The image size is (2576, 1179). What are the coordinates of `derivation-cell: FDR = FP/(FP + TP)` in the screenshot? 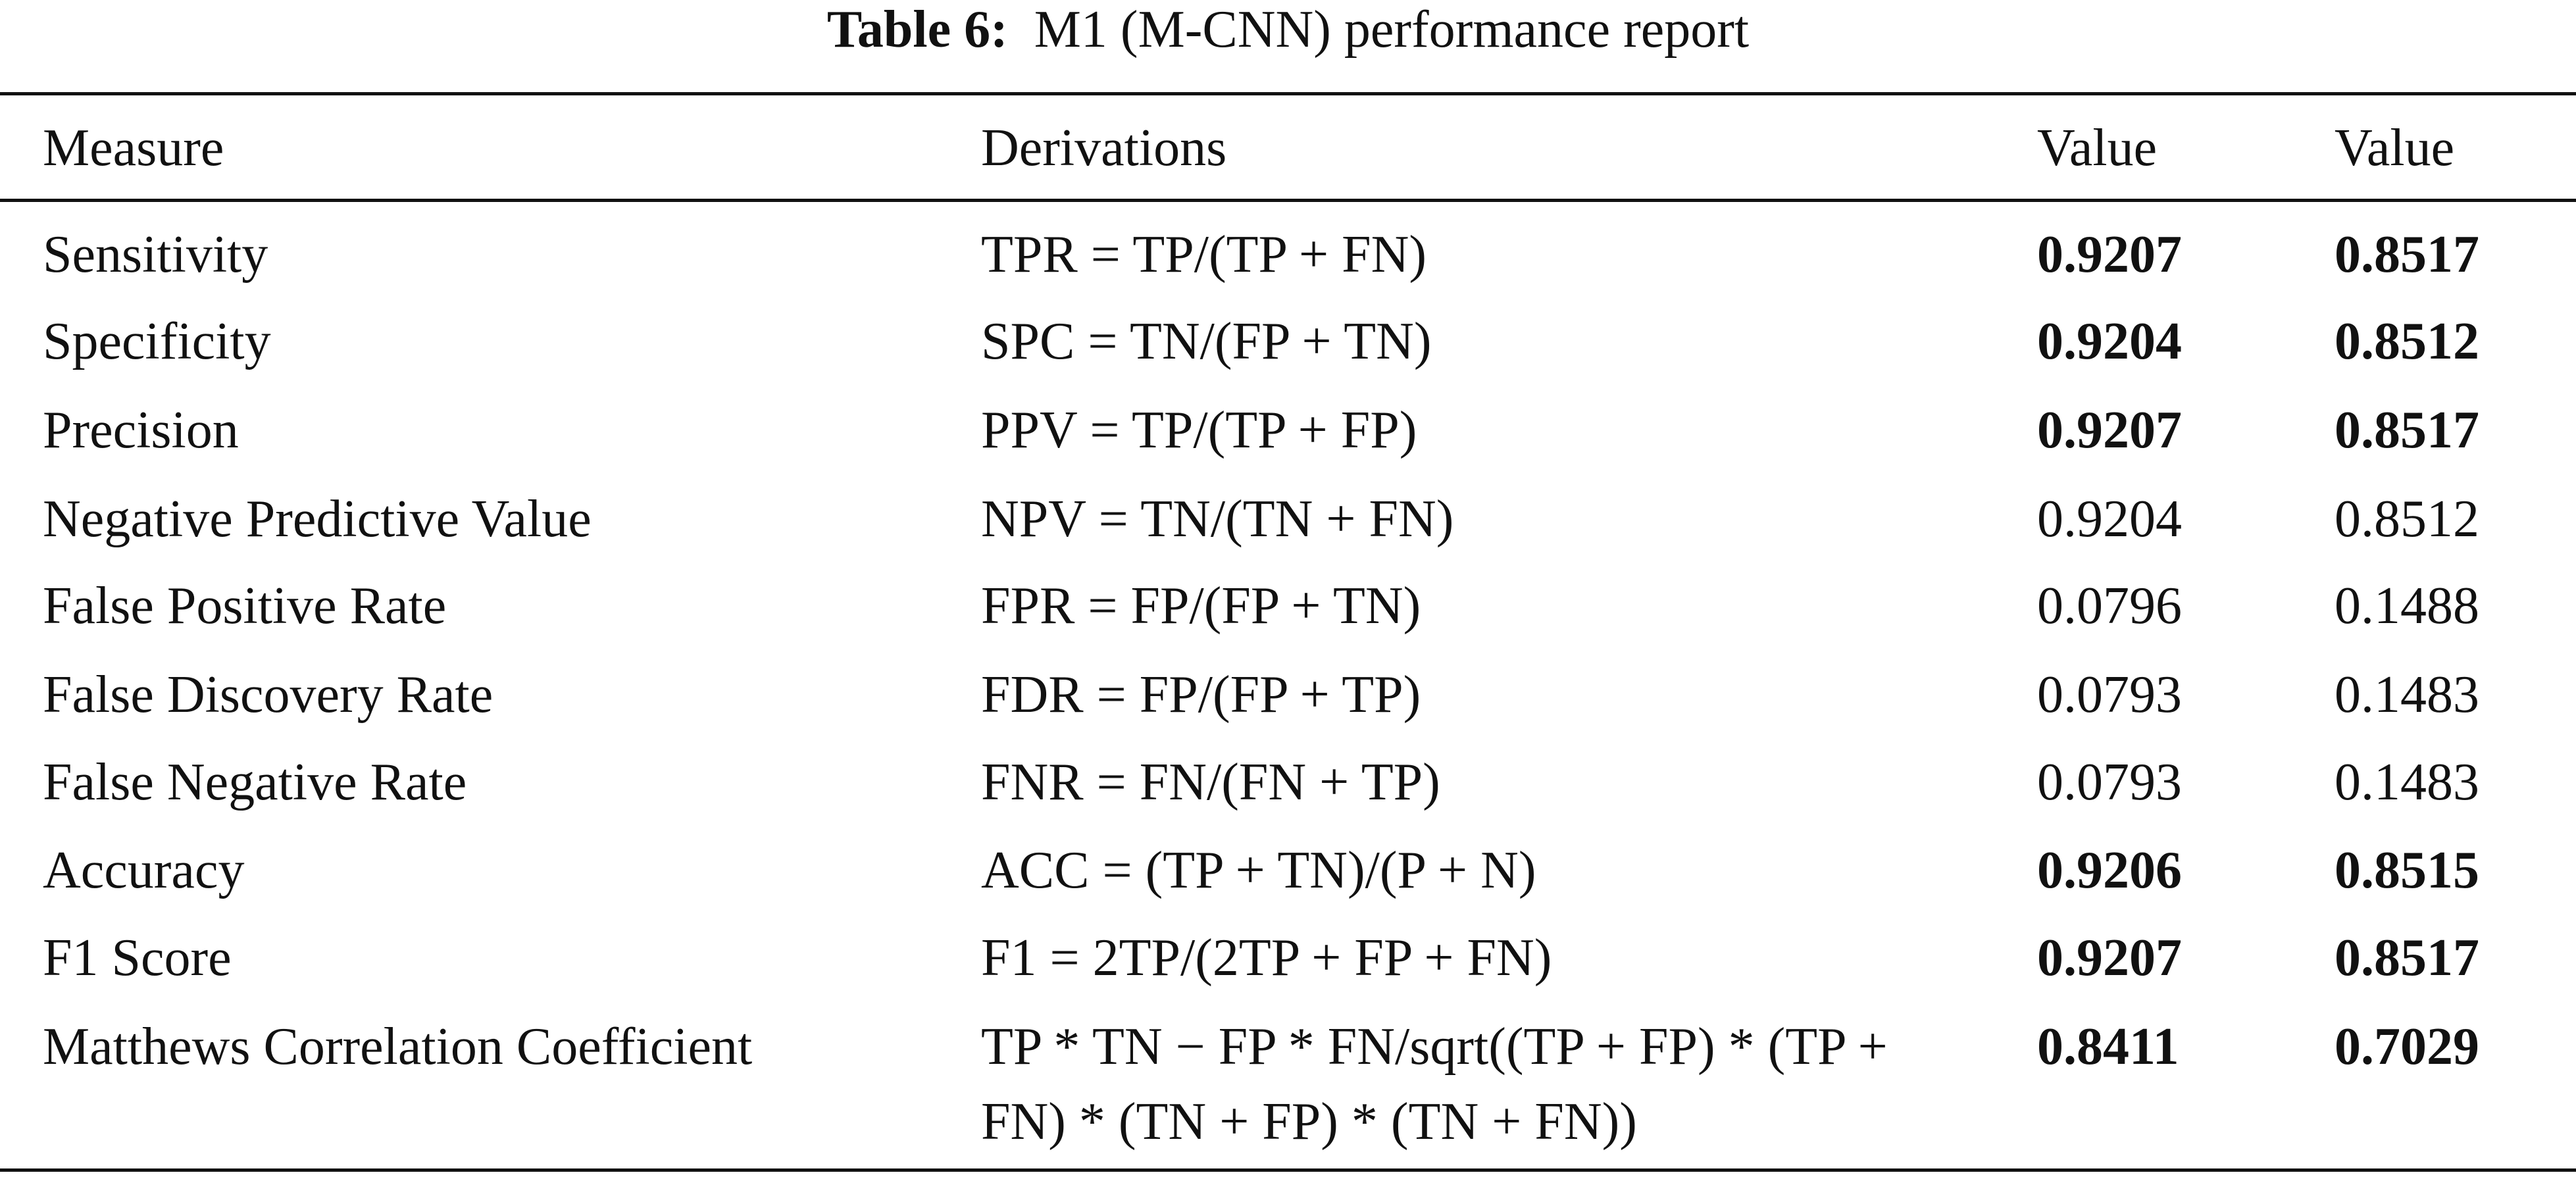 It's located at (1201, 695).